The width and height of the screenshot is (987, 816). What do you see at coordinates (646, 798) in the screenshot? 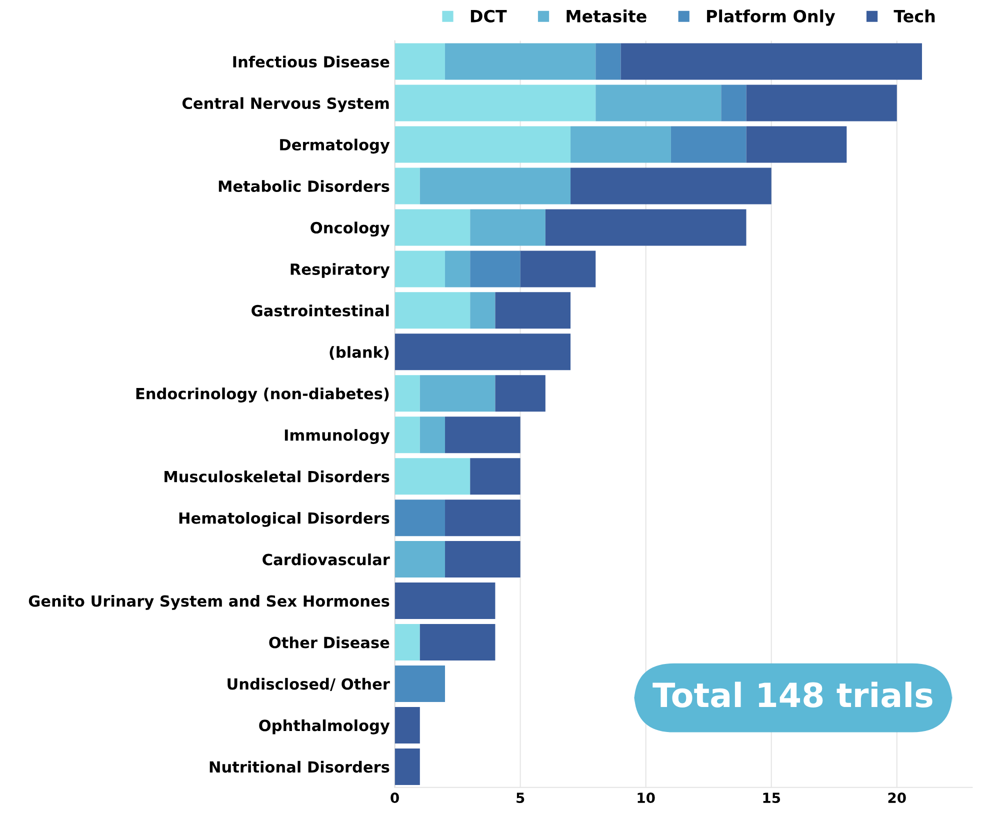
I see `x-tick-label: 10` at bounding box center [646, 798].